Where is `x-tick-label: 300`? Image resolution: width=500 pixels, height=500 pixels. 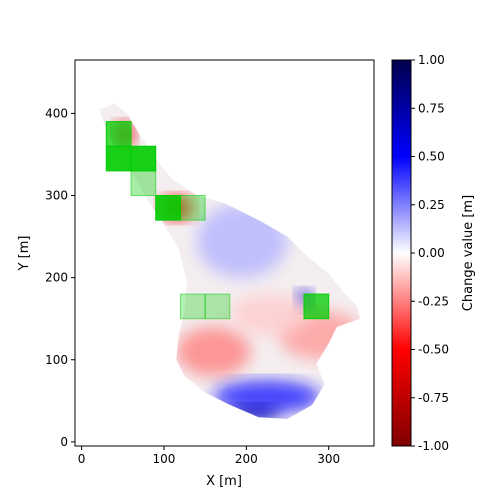
x-tick-label: 300 is located at coordinates (328, 459).